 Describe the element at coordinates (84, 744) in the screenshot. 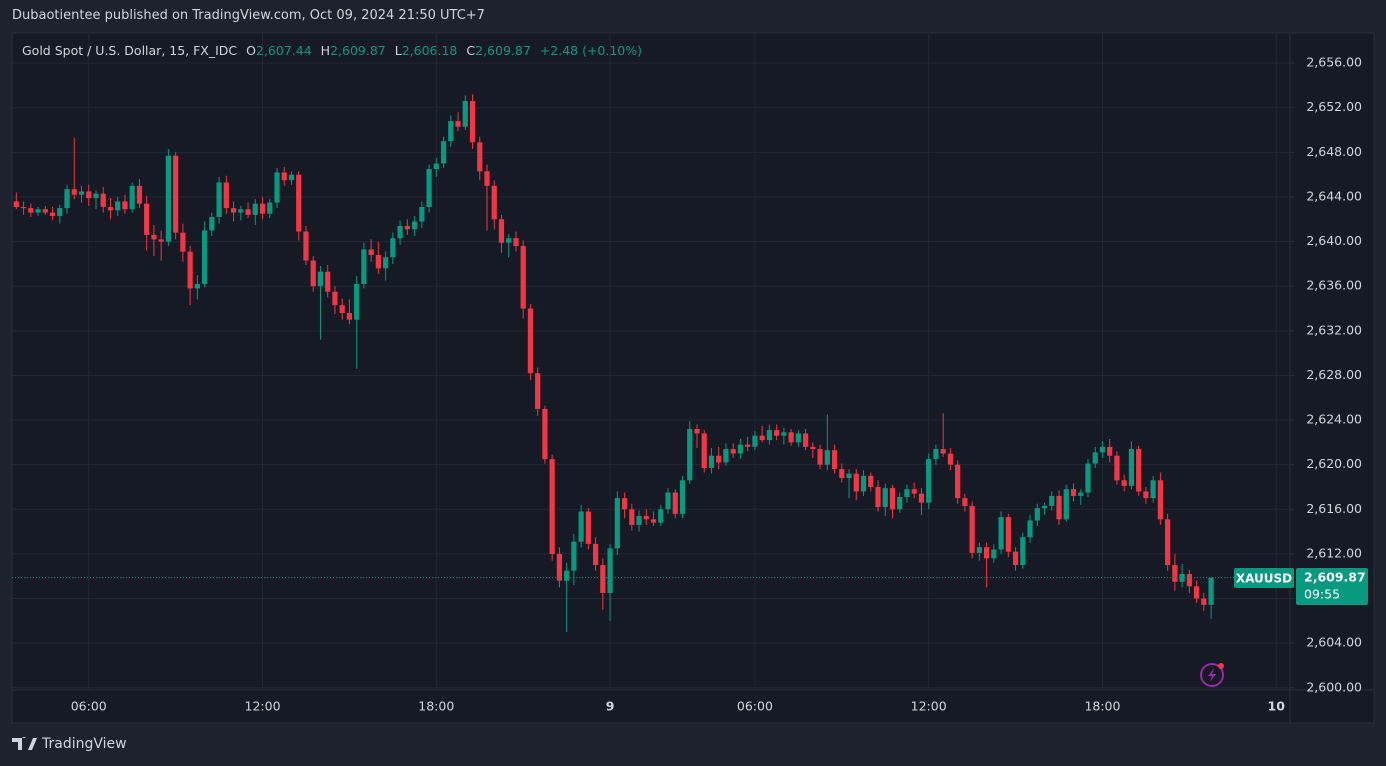

I see `brand-name: TradingView` at that location.